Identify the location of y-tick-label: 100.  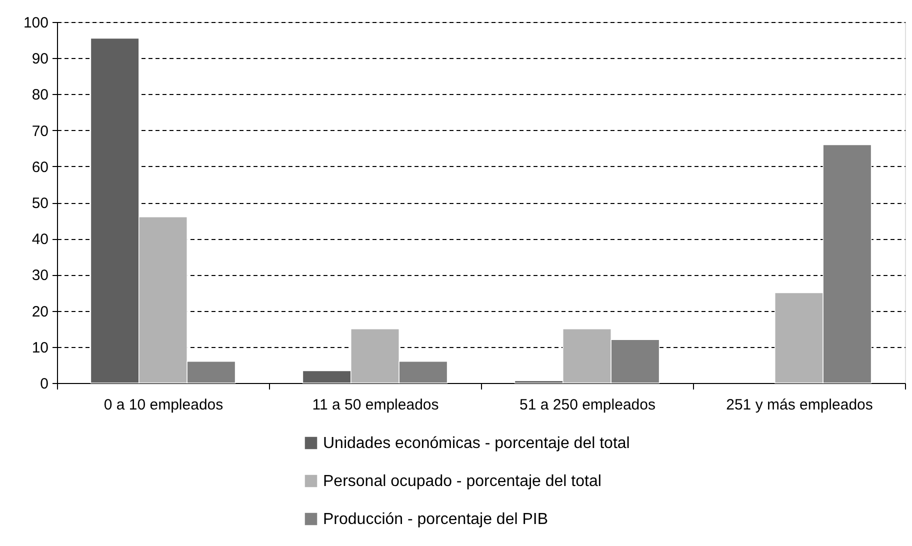
(35, 23).